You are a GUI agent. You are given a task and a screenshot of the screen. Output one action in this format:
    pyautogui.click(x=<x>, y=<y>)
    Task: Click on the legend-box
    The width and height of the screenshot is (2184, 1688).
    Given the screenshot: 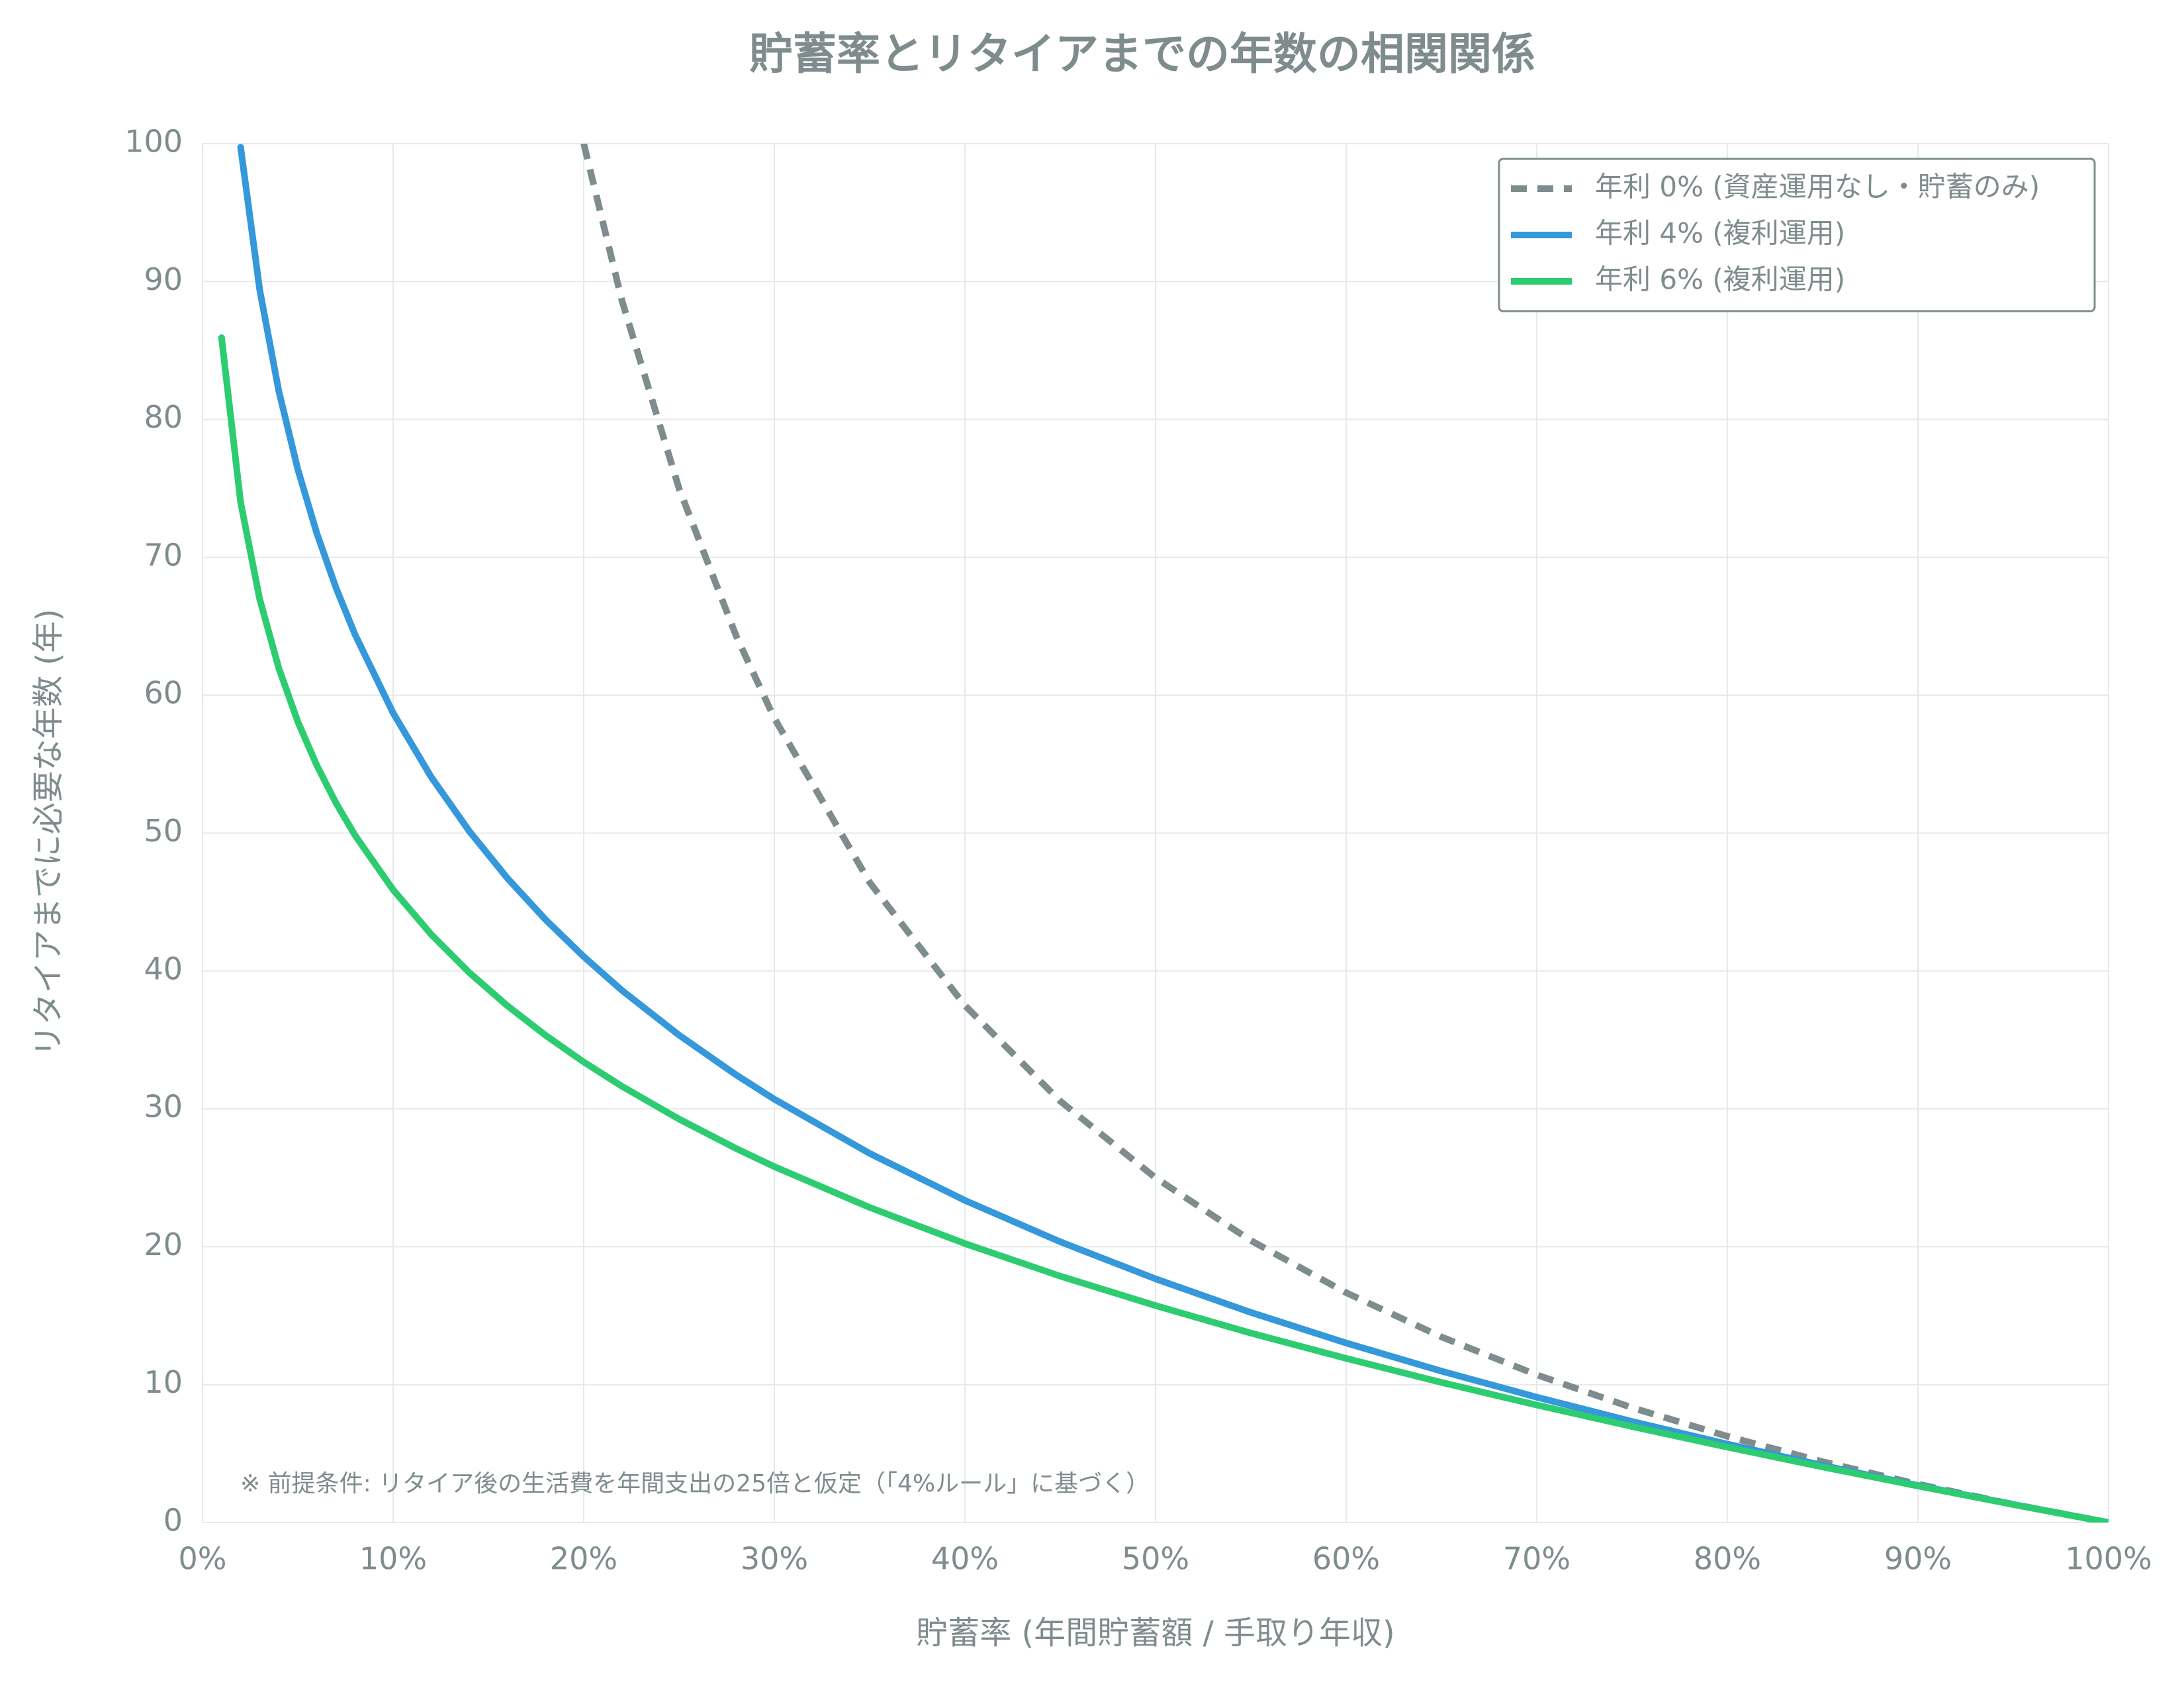 What is the action you would take?
    pyautogui.click(x=1797, y=235)
    